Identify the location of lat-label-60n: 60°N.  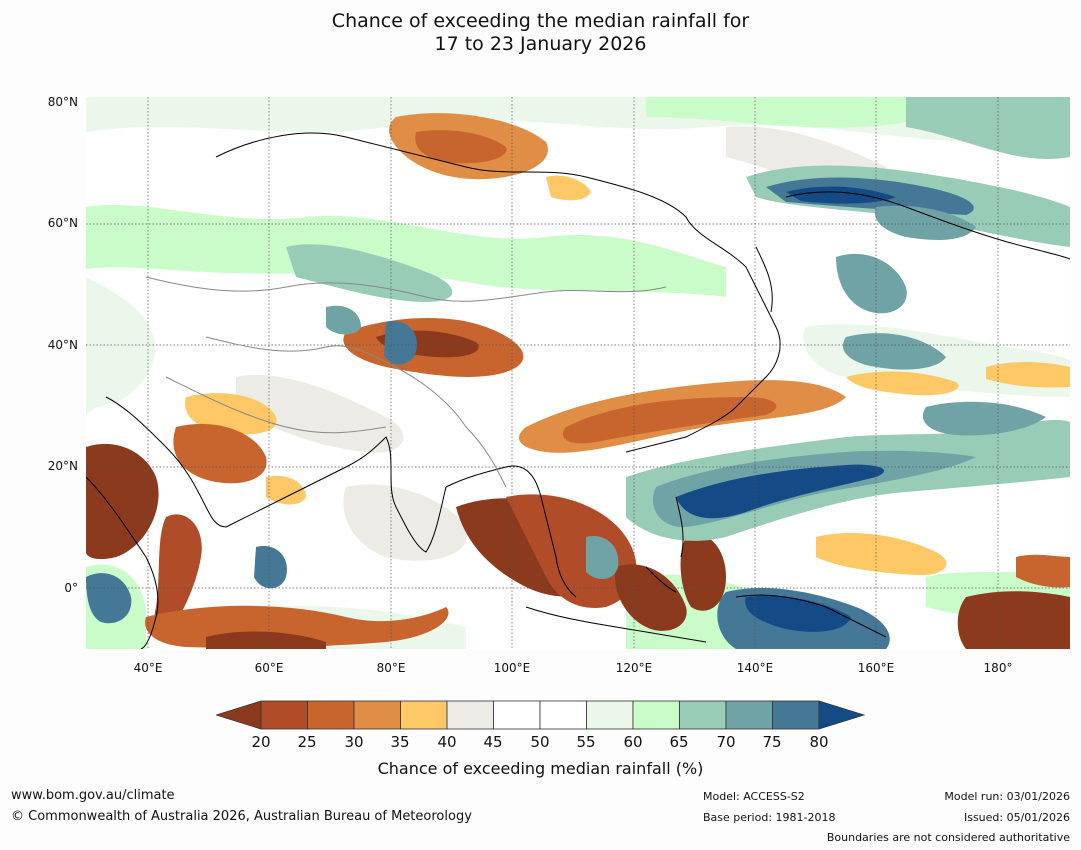
(62, 223).